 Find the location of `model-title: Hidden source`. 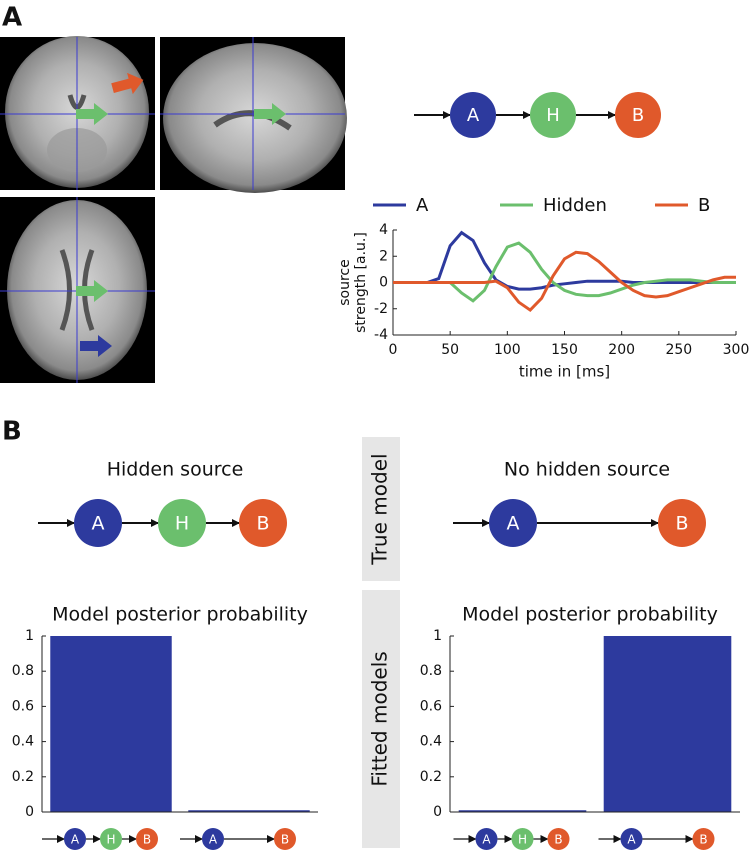

model-title: Hidden source is located at coordinates (175, 470).